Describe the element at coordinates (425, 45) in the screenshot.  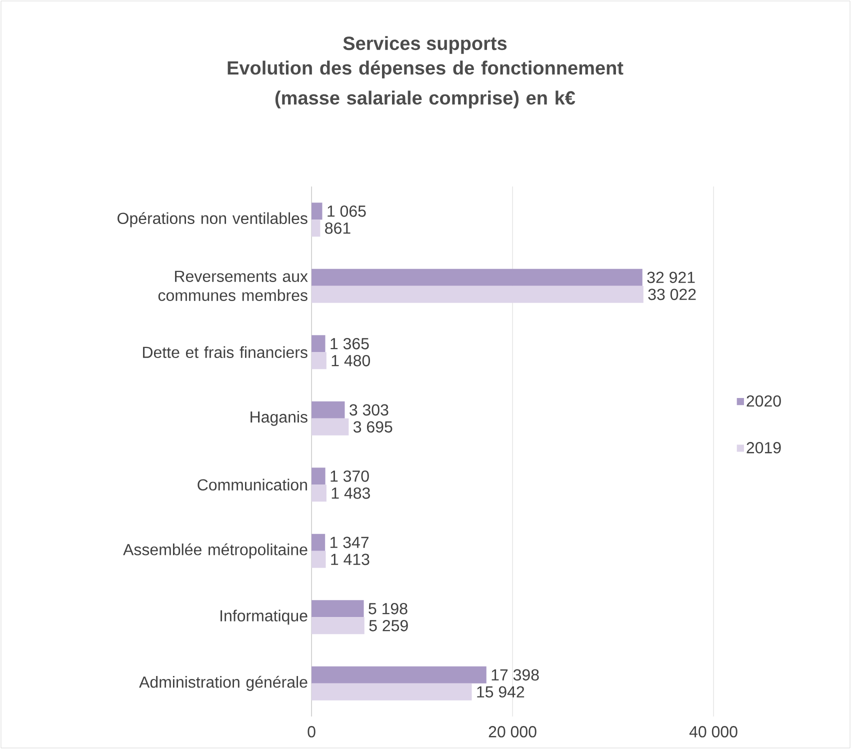
I see `chart-title: Services supports` at that location.